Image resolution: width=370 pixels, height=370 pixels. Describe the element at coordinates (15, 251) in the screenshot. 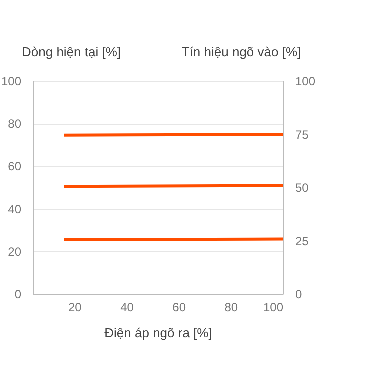

I see `y-tick-label: 20` at that location.